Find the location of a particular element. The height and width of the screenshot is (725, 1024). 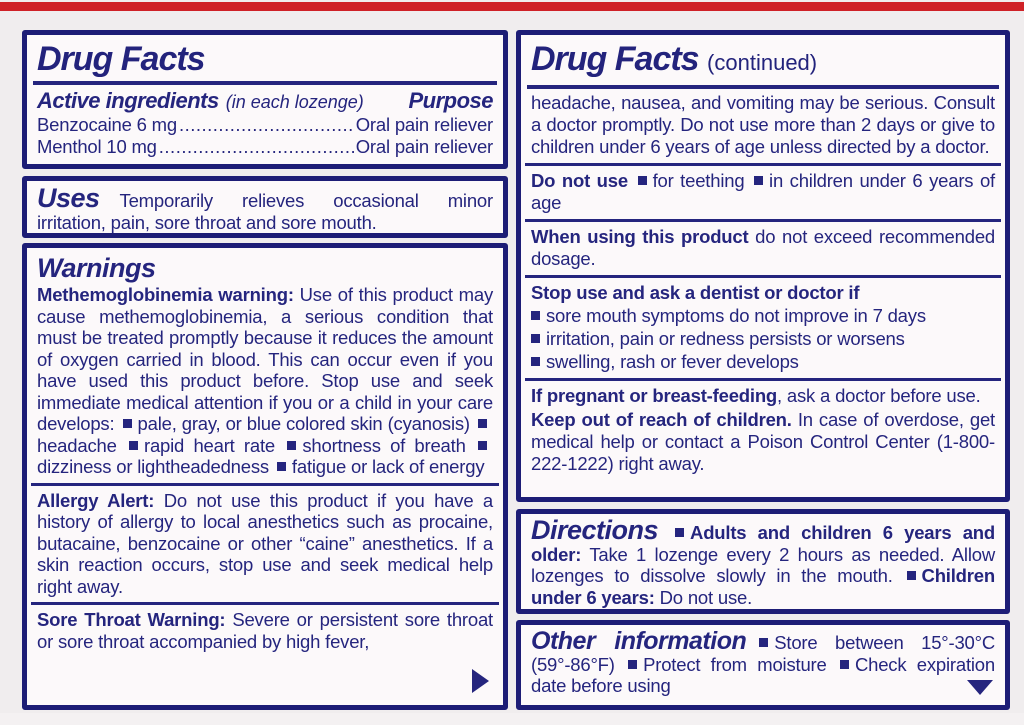

continued-arrow-icon is located at coordinates (480, 681).